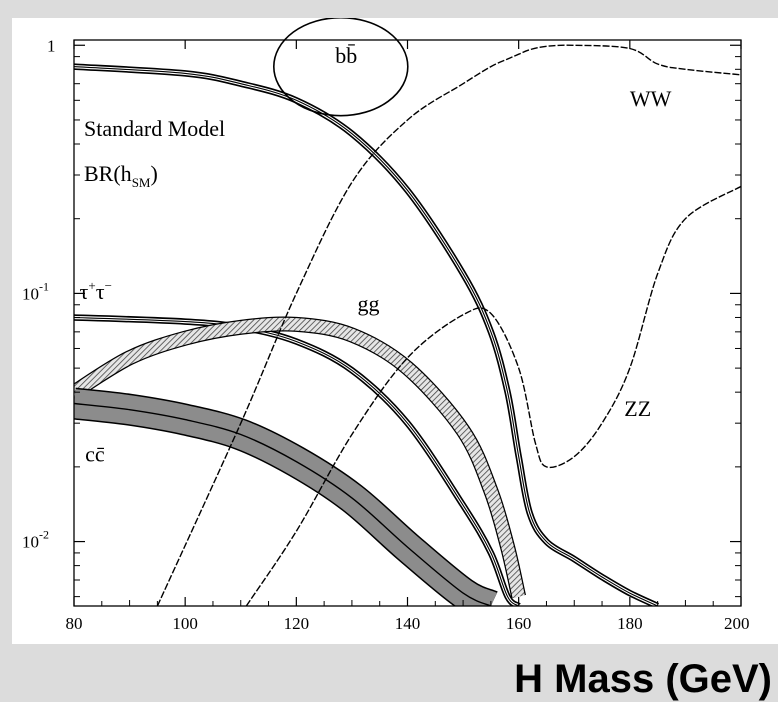 This screenshot has width=778, height=702. Describe the element at coordinates (737, 623) in the screenshot. I see `x-tick-label-6: 200` at that location.